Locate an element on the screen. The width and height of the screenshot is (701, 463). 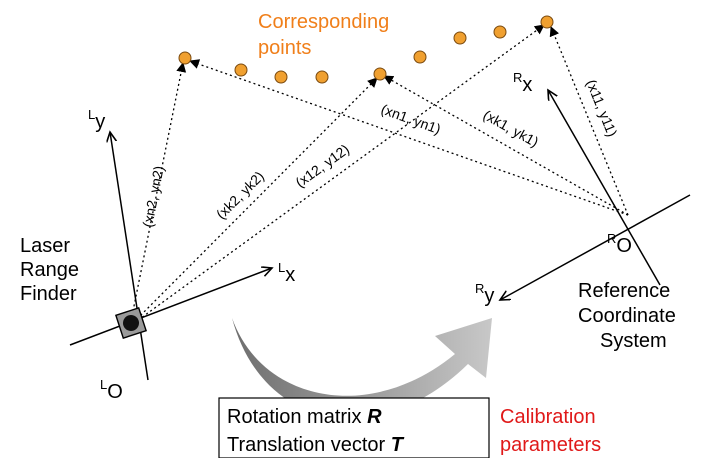
coord-label-k1: (xk1, yk1) is located at coordinates (511, 128).